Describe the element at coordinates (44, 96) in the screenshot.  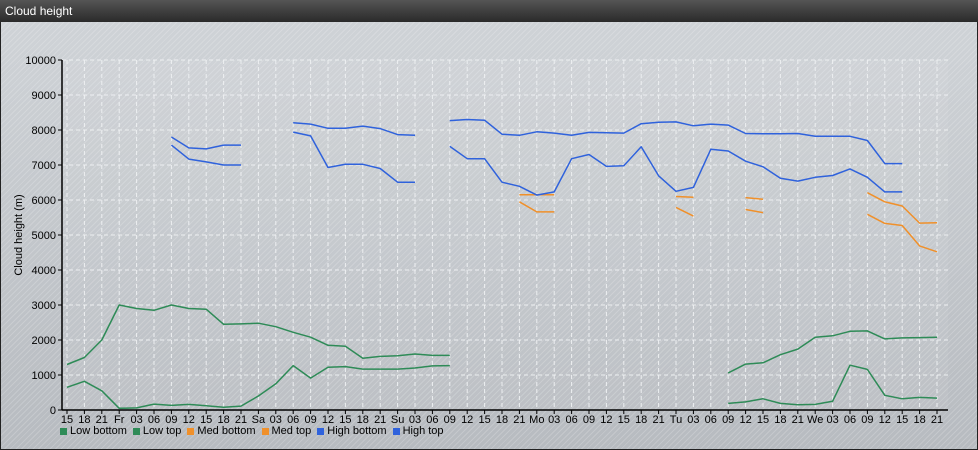
I see `y-tick-label: 9000` at that location.